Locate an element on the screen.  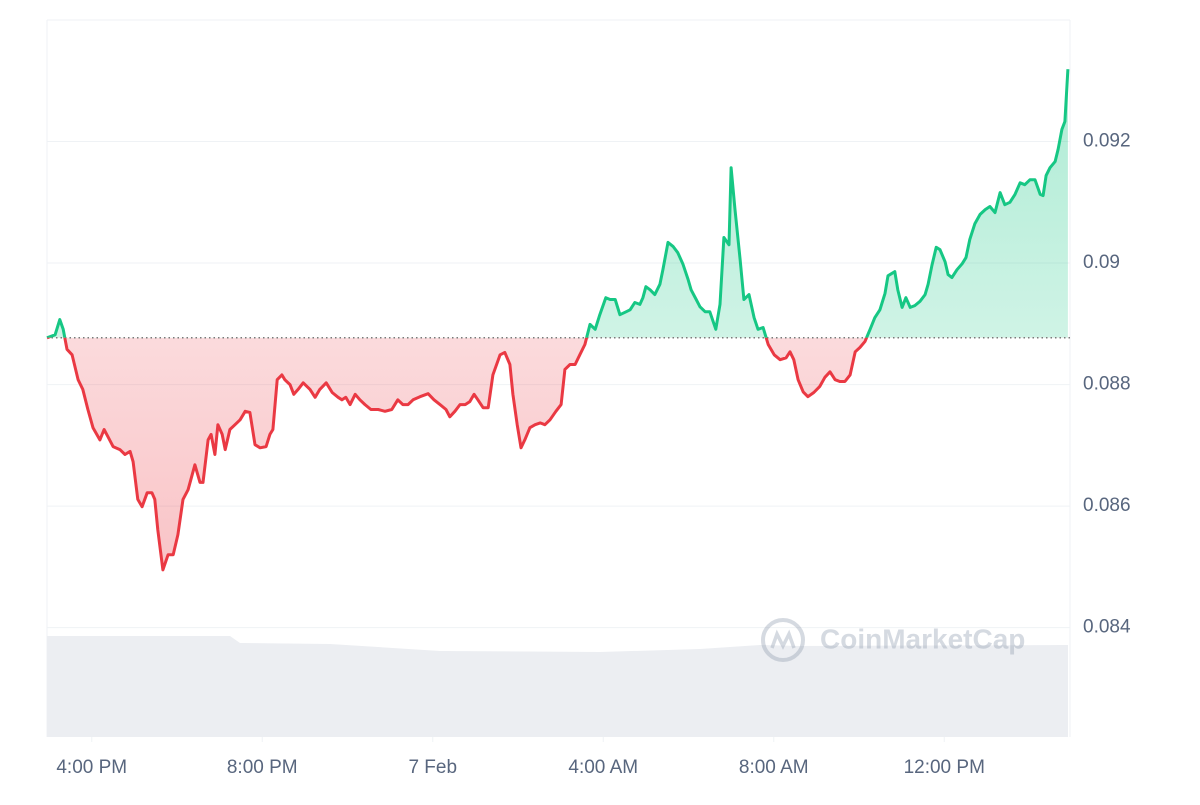
x-tick-label: 4:00 PM is located at coordinates (91, 767).